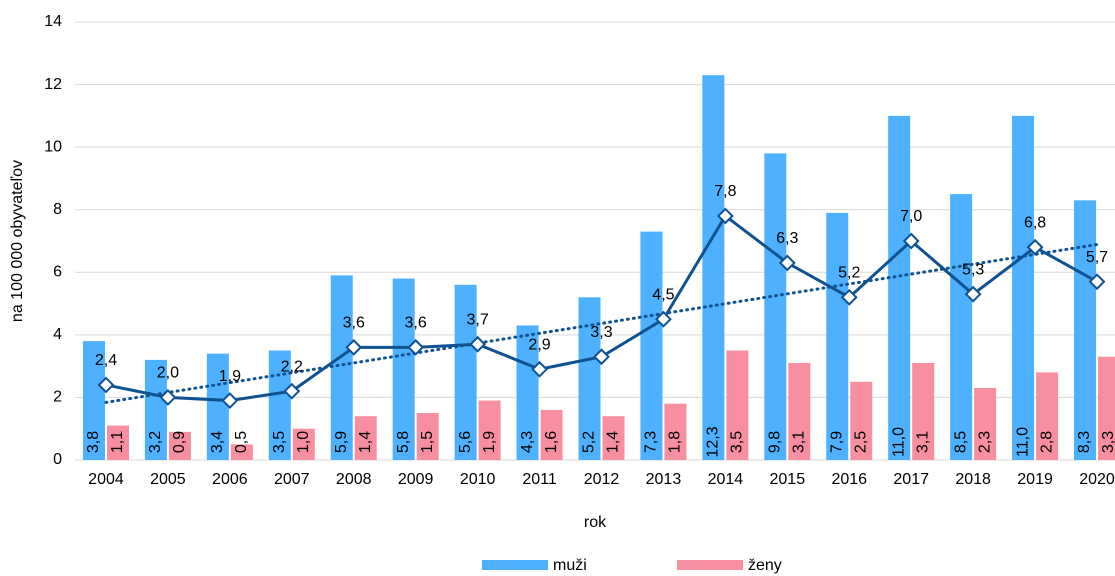 The image size is (1115, 576). I want to click on line-value-label: 1,9, so click(230, 376).